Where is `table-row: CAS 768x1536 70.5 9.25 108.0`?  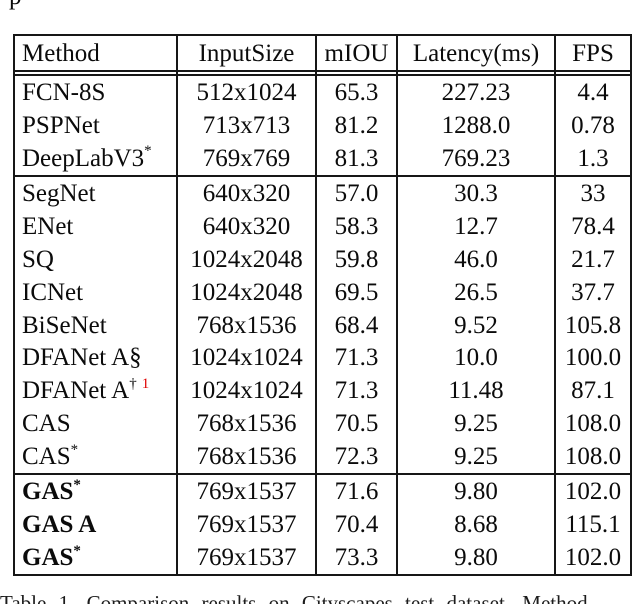
table-row: CAS 768x1536 70.5 9.25 108.0 is located at coordinates (322, 424).